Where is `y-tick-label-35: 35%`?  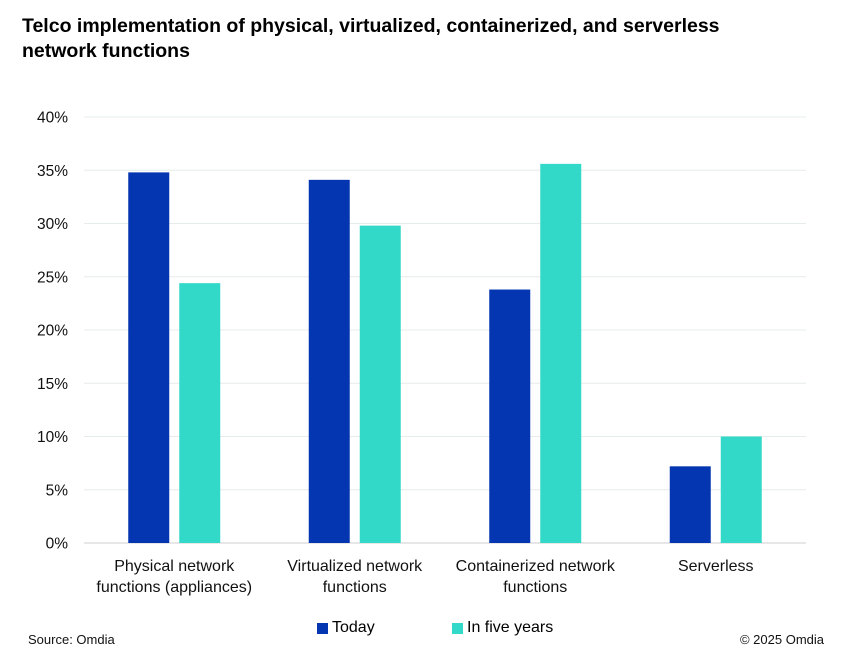
y-tick-label-35: 35% is located at coordinates (52, 171).